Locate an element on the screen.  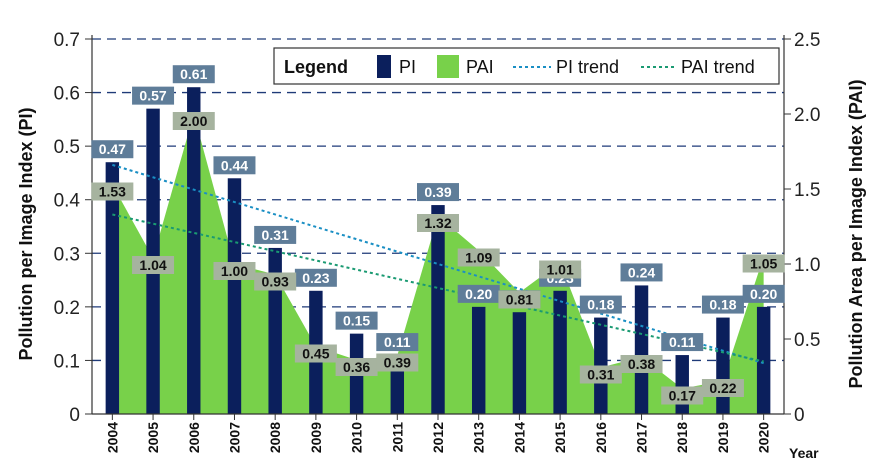
pi-data-label: 0.57 is located at coordinates (152, 96).